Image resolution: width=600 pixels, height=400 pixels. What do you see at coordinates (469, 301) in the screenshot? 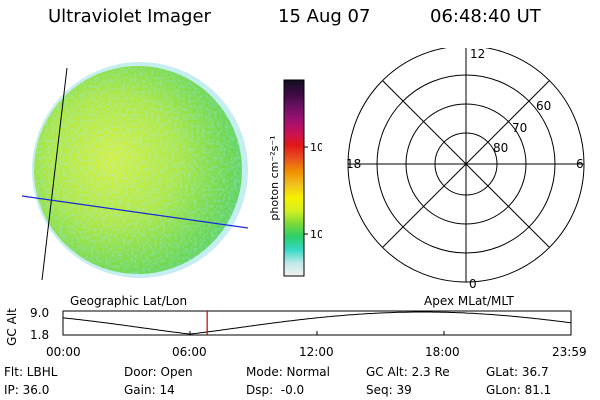
I see `apex-caption: Apex MLat/MLT` at bounding box center [469, 301].